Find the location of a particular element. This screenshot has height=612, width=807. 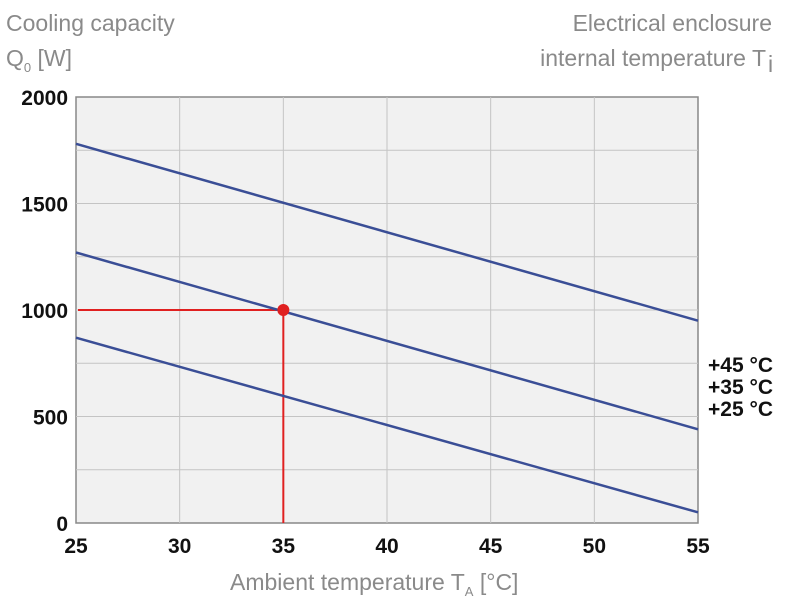

y-title-line2: Q0 [W] is located at coordinates (39, 60).